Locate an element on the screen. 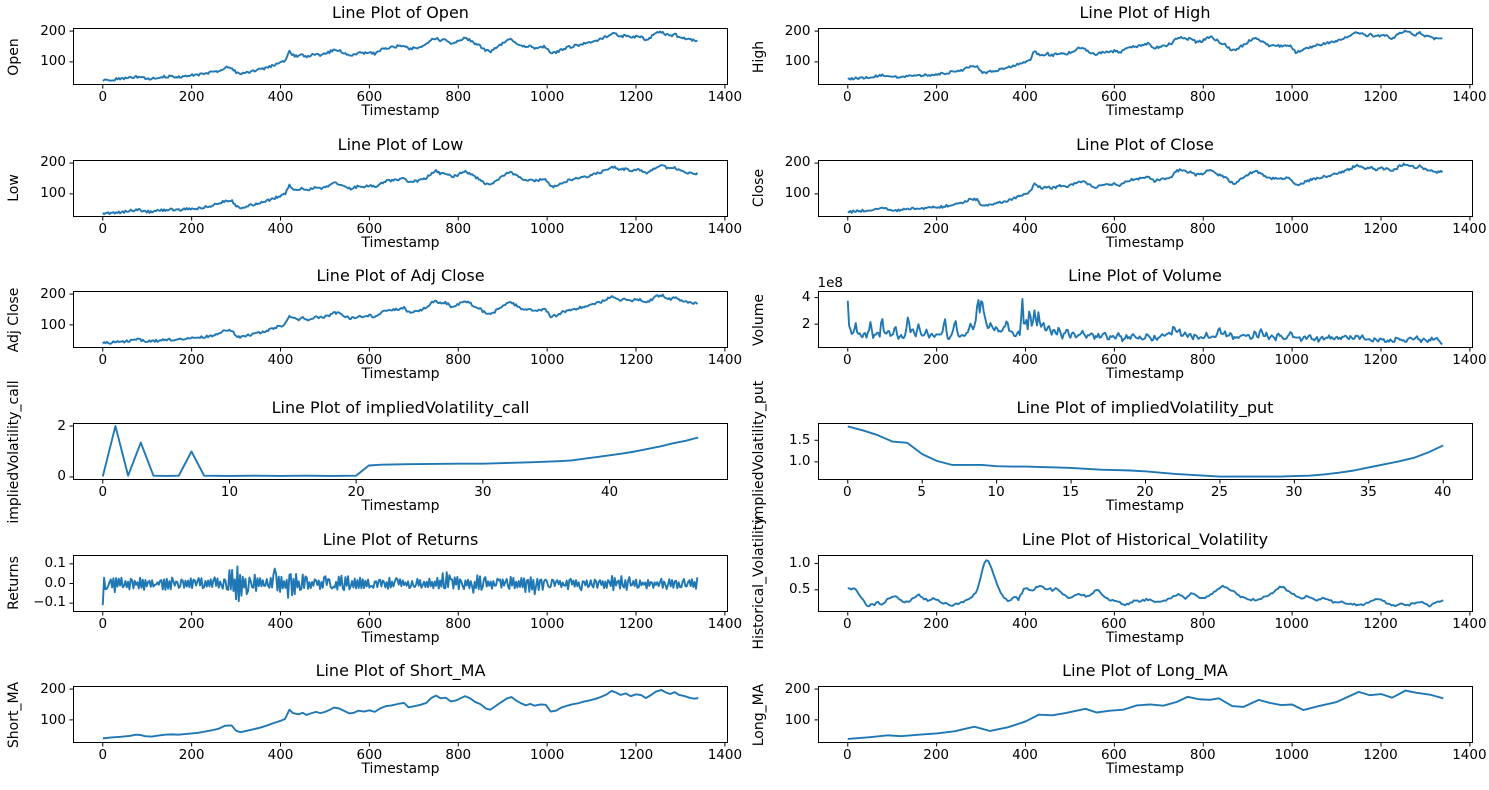 The height and width of the screenshot is (790, 1489). x-tick-label: 40 is located at coordinates (1443, 492).